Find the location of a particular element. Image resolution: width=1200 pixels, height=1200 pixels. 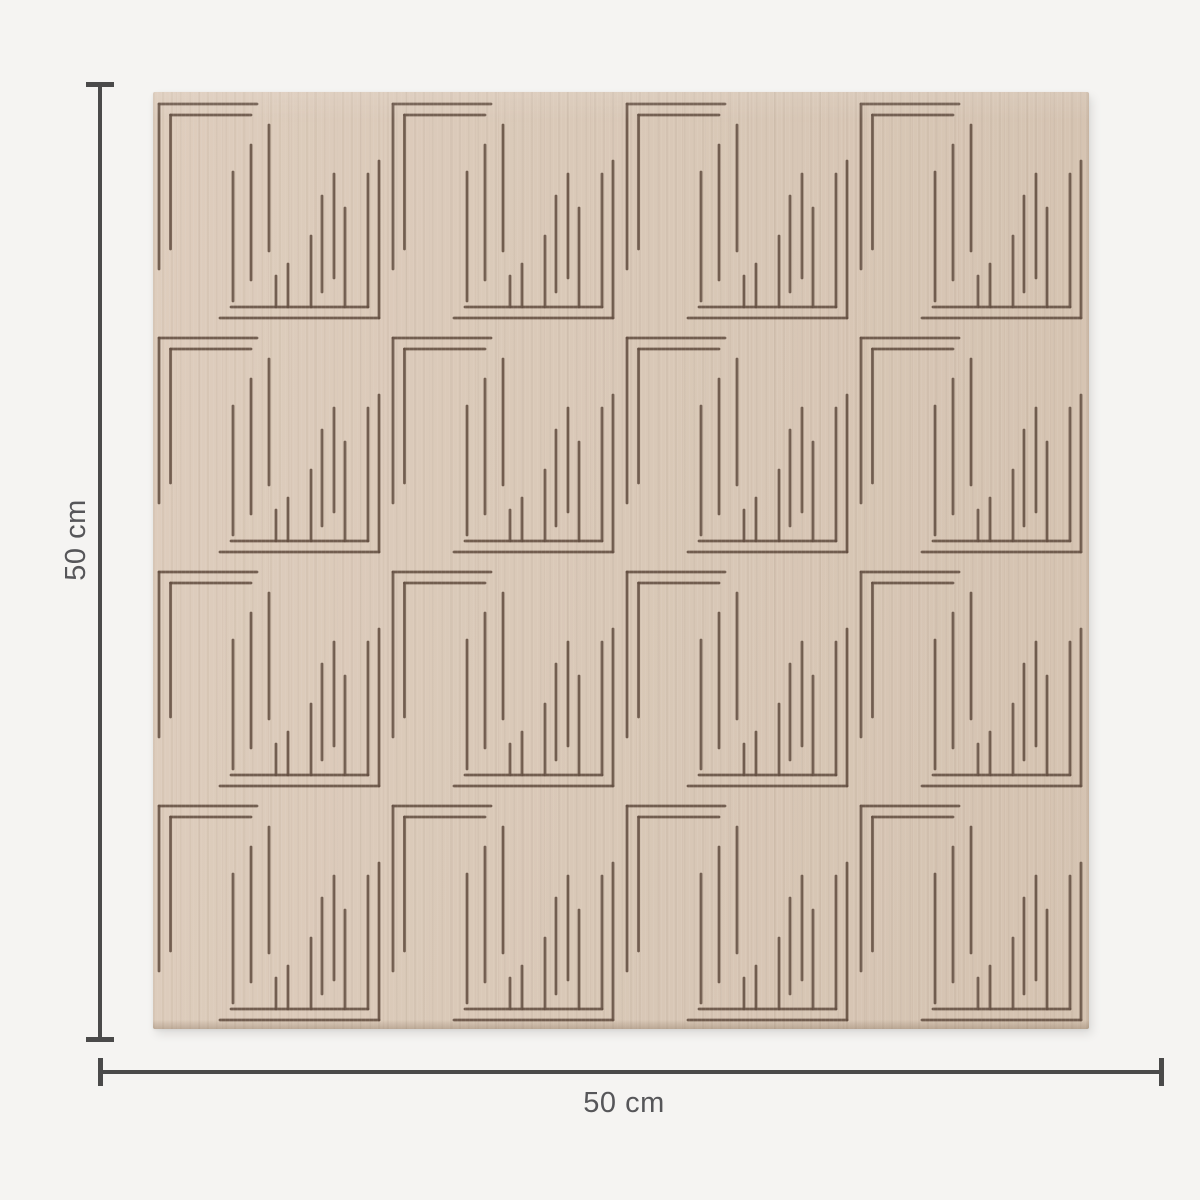

width-dimension-left-cap is located at coordinates (100, 1072).